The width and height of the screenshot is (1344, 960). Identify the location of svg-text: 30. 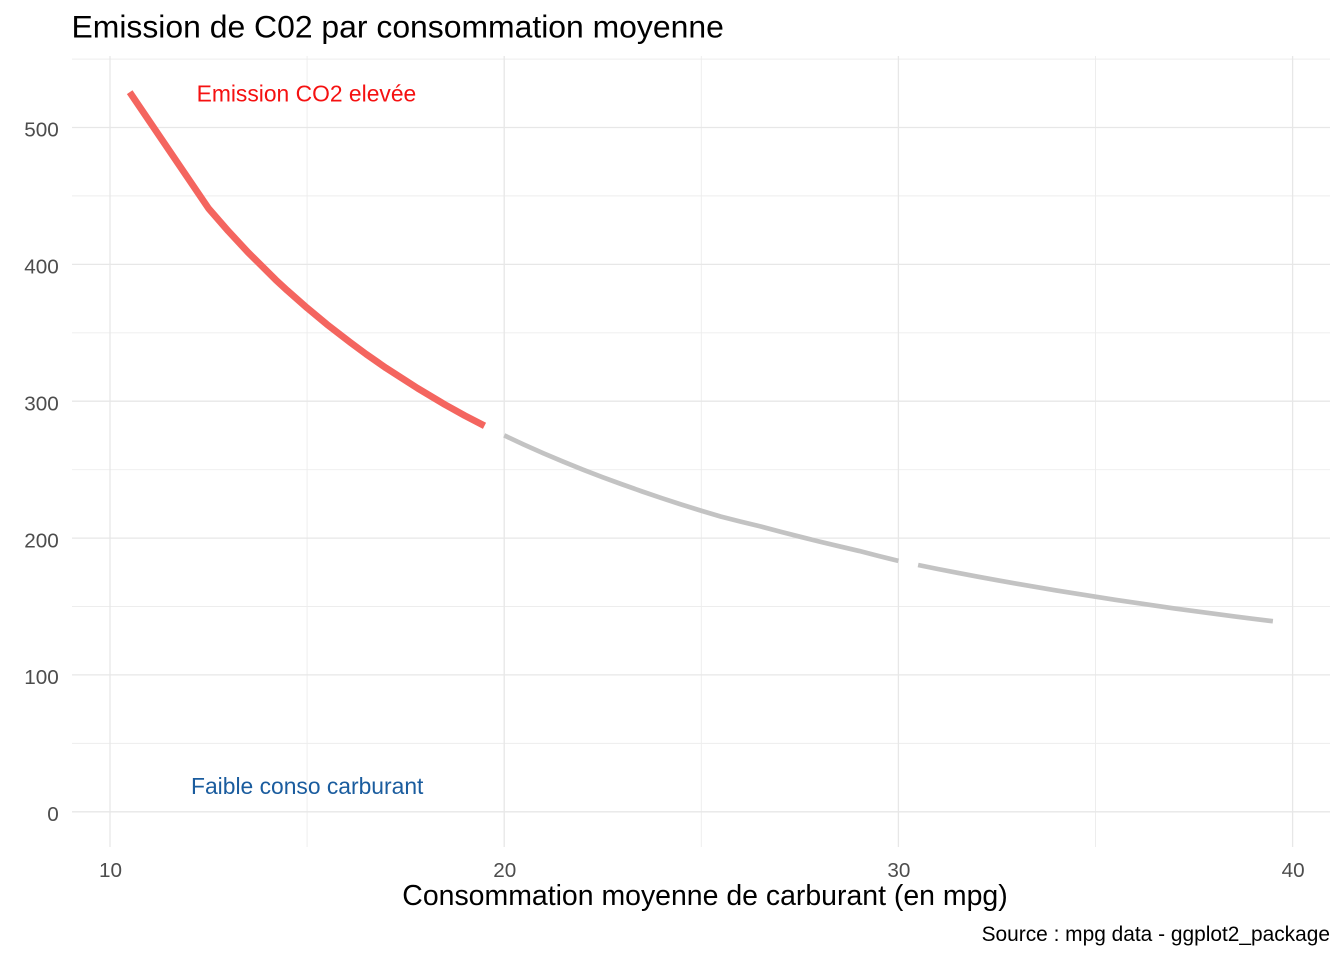
(898, 870).